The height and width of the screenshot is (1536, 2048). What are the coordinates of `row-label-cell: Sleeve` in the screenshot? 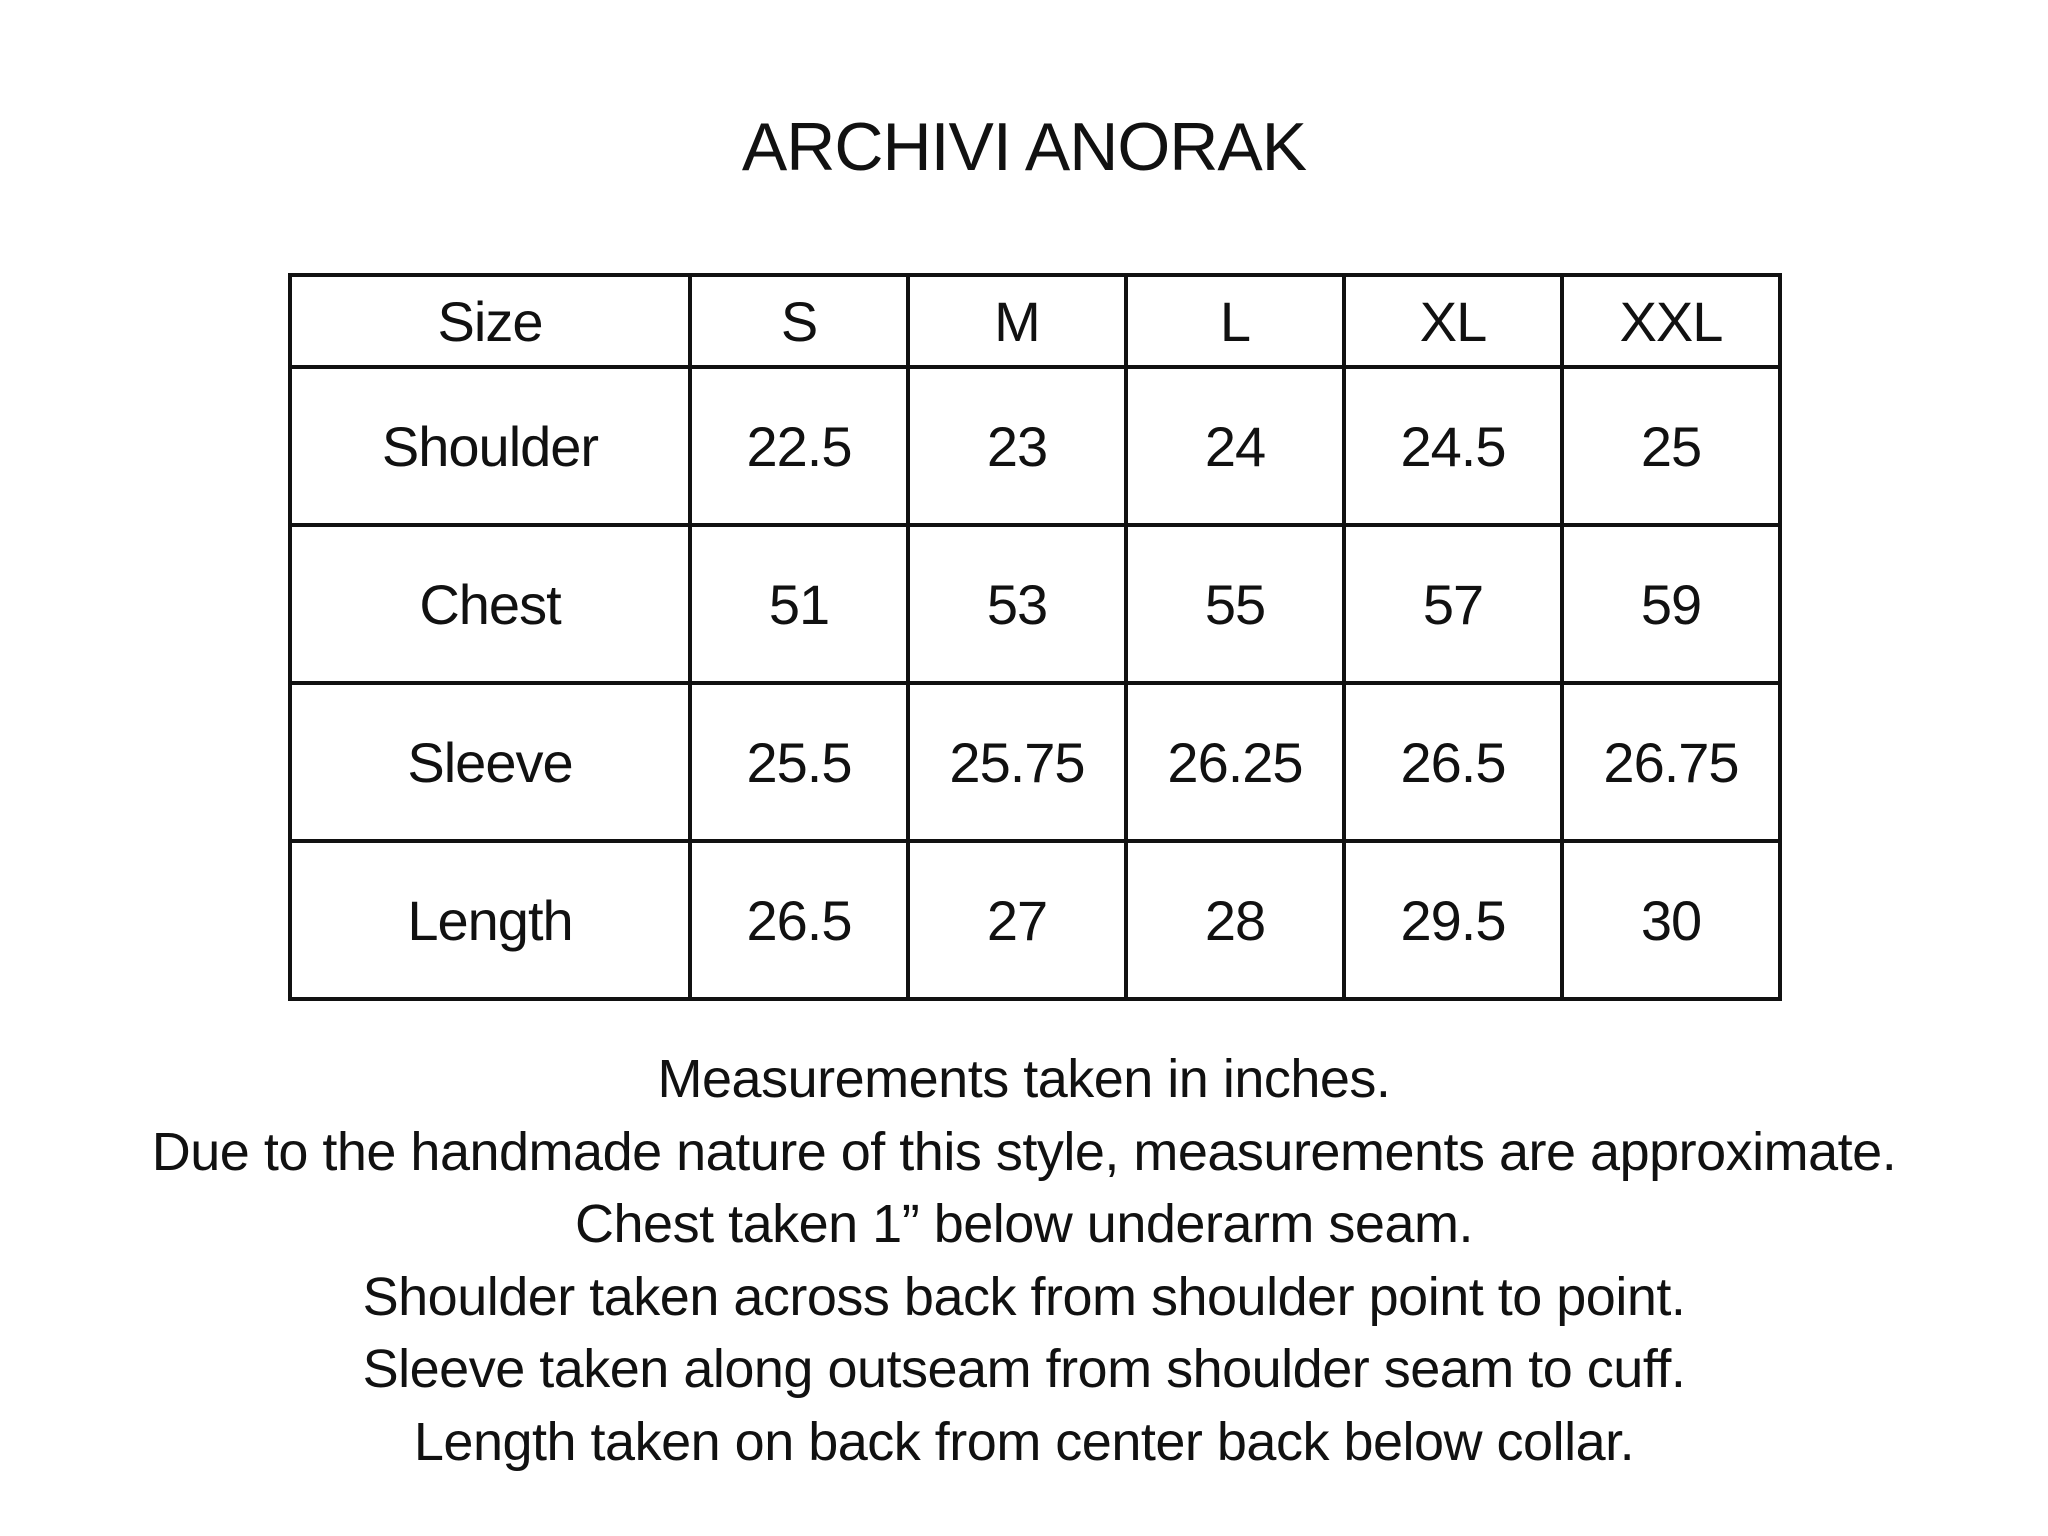 It's located at (490, 762).